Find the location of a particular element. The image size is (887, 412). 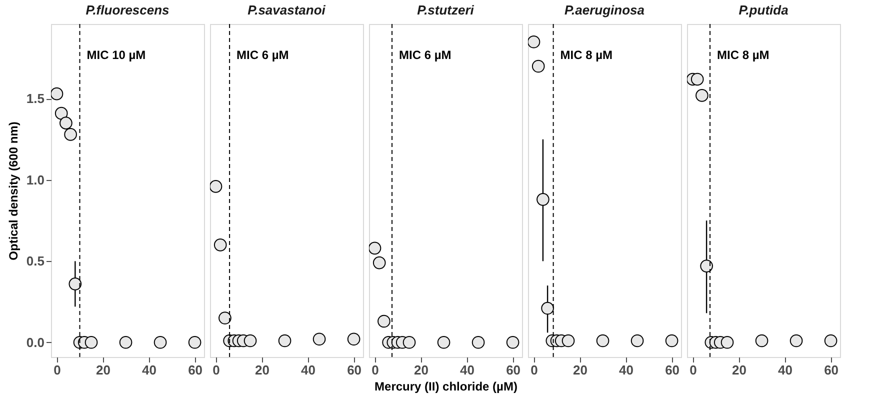

y-tick-label: 0.5 is located at coordinates (35, 261).